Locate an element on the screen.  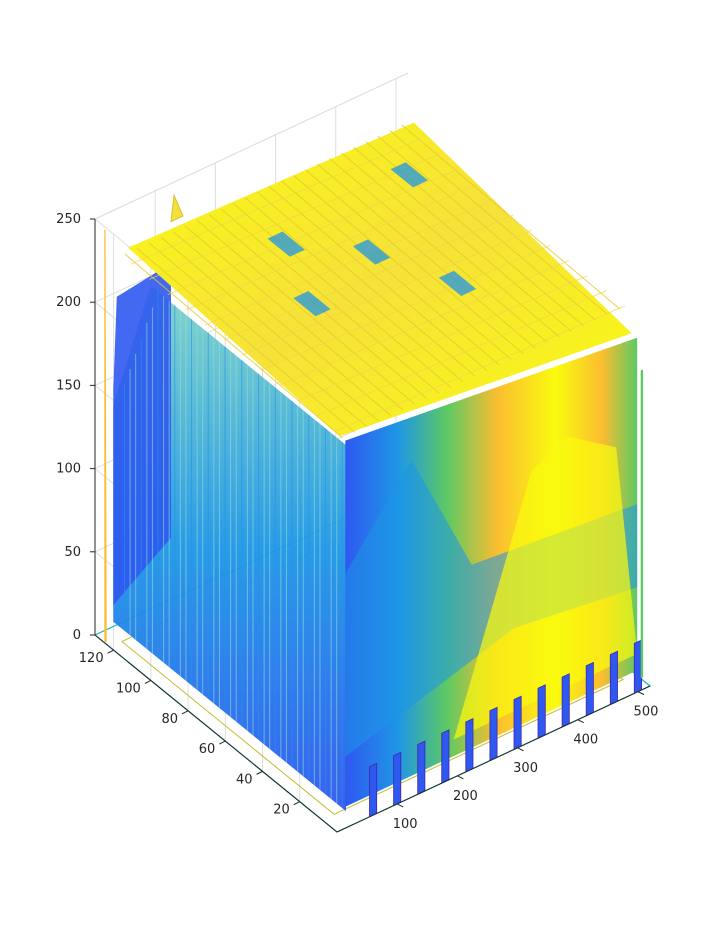
rear-peak is located at coordinates (177, 208).